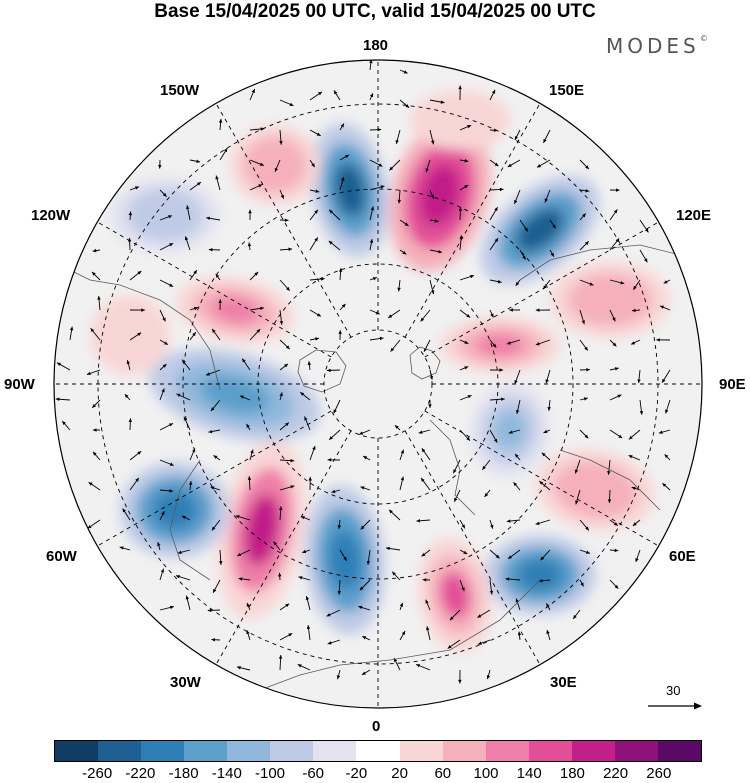 The image size is (750, 783). Describe the element at coordinates (529, 773) in the screenshot. I see `colorbar-tick-label: 140` at that location.